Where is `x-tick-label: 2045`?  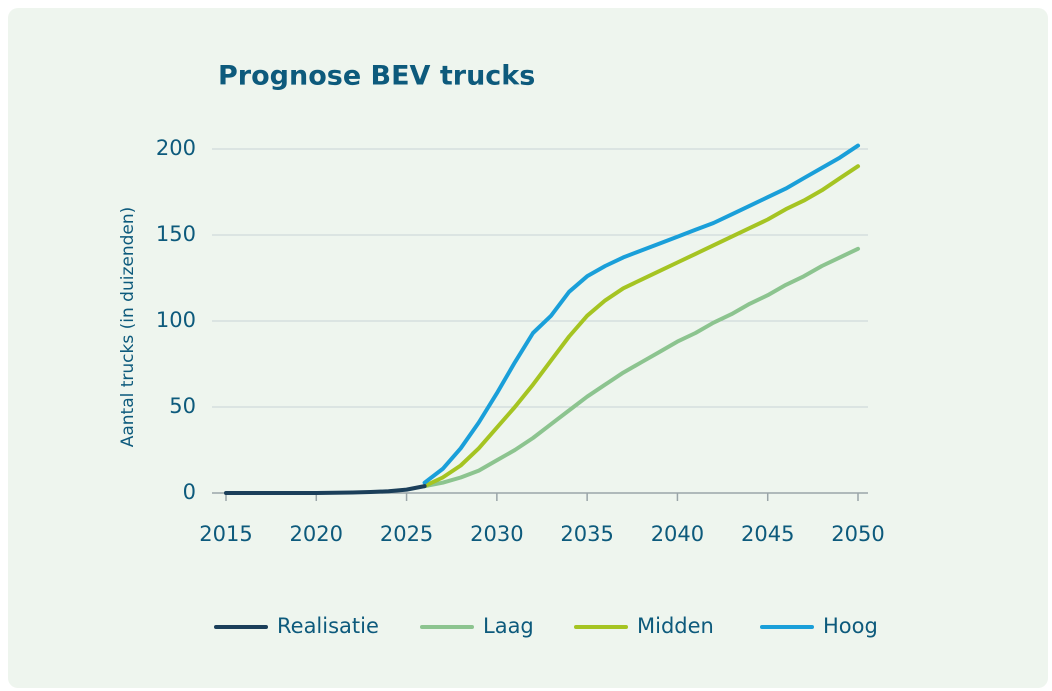
x-tick-label: 2045 is located at coordinates (767, 534).